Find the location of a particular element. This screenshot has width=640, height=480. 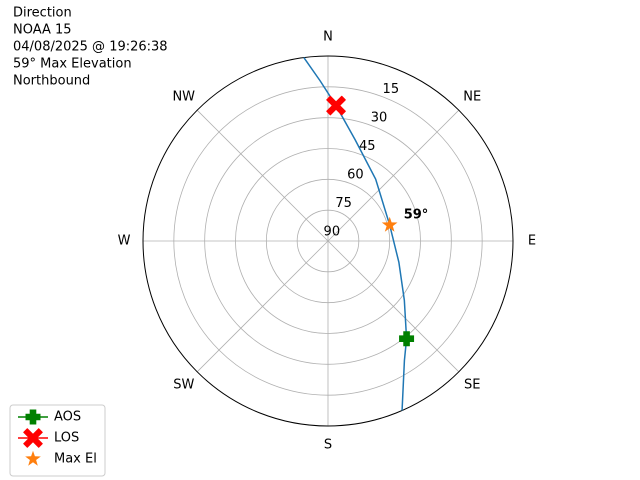

legend-label: Max El is located at coordinates (75, 459).